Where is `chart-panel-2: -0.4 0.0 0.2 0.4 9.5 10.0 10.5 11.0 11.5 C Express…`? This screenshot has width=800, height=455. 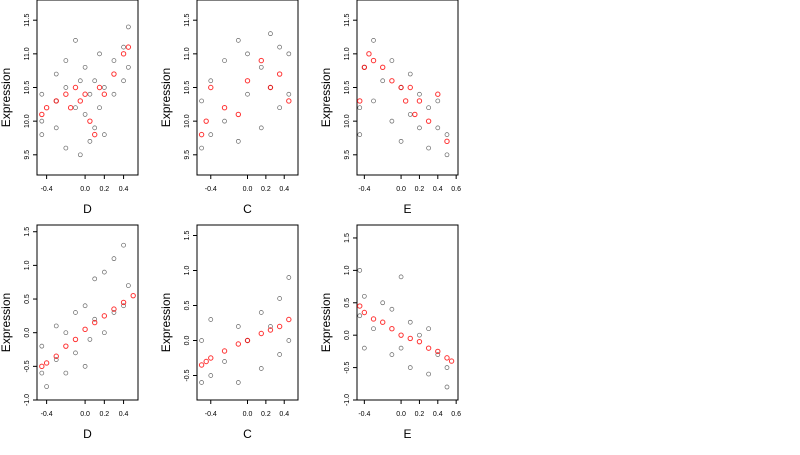 chart-panel-2: -0.4 0.0 0.2 0.4 9.5 10.0 10.5 11.0 11.5 C Express… is located at coordinates (229, 108).